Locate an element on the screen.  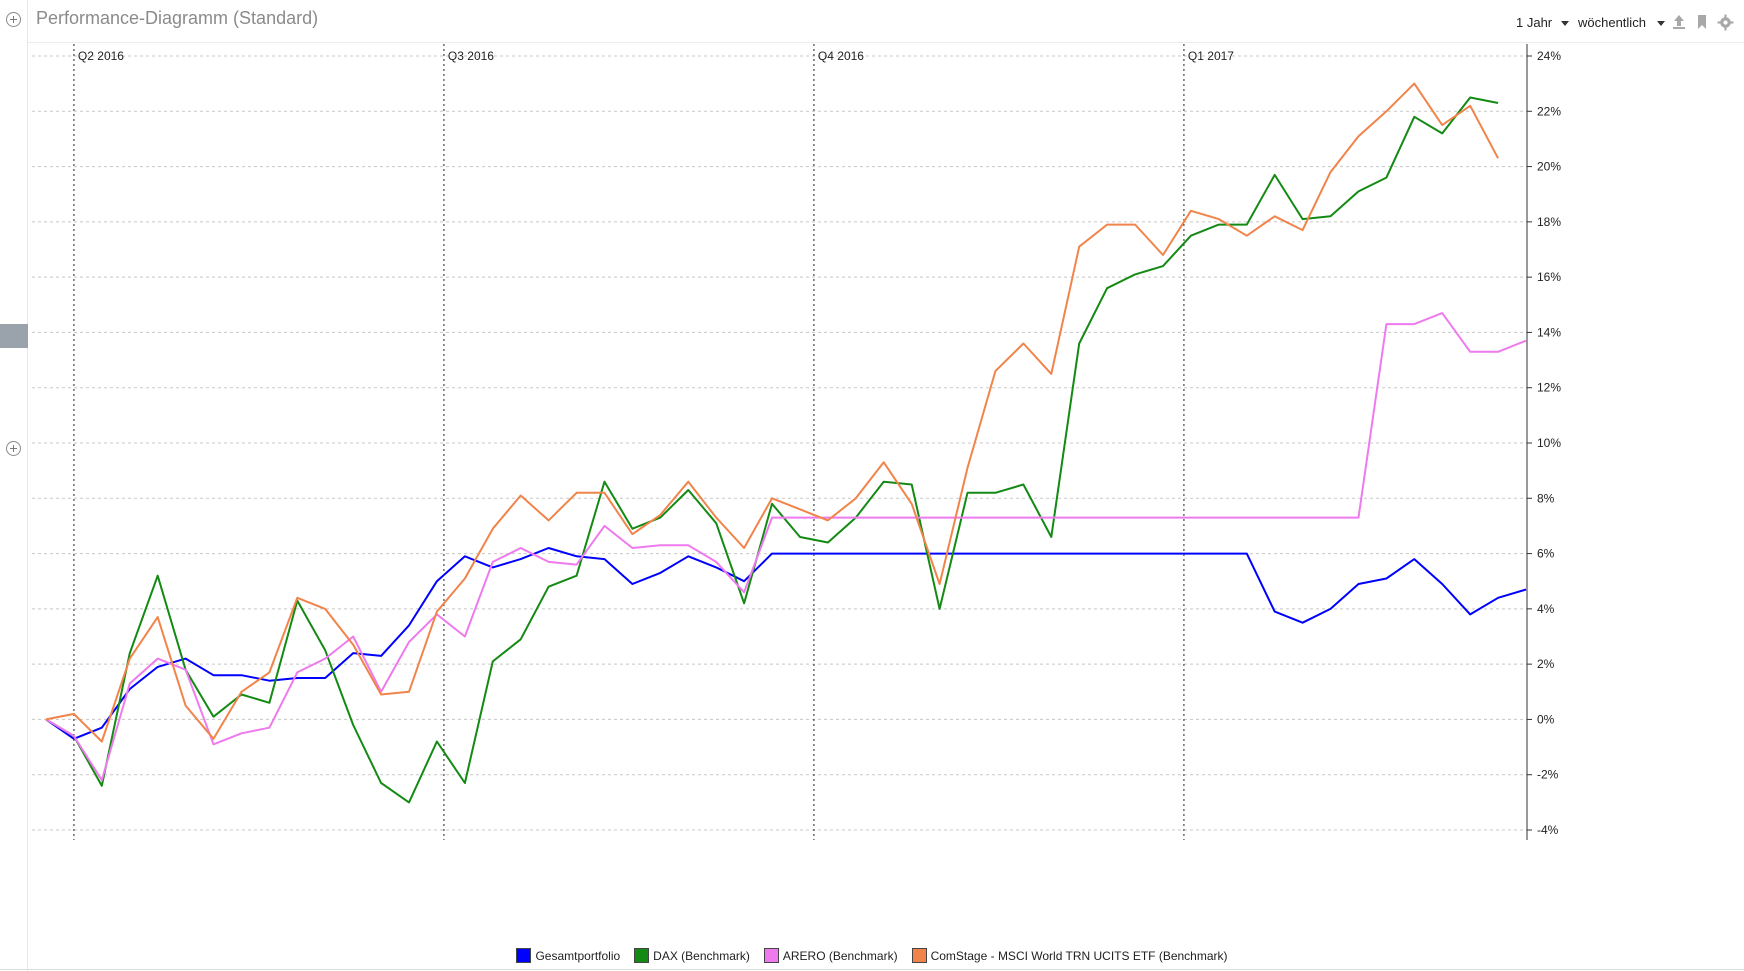
y-tick-label: 24% is located at coordinates (1549, 56).